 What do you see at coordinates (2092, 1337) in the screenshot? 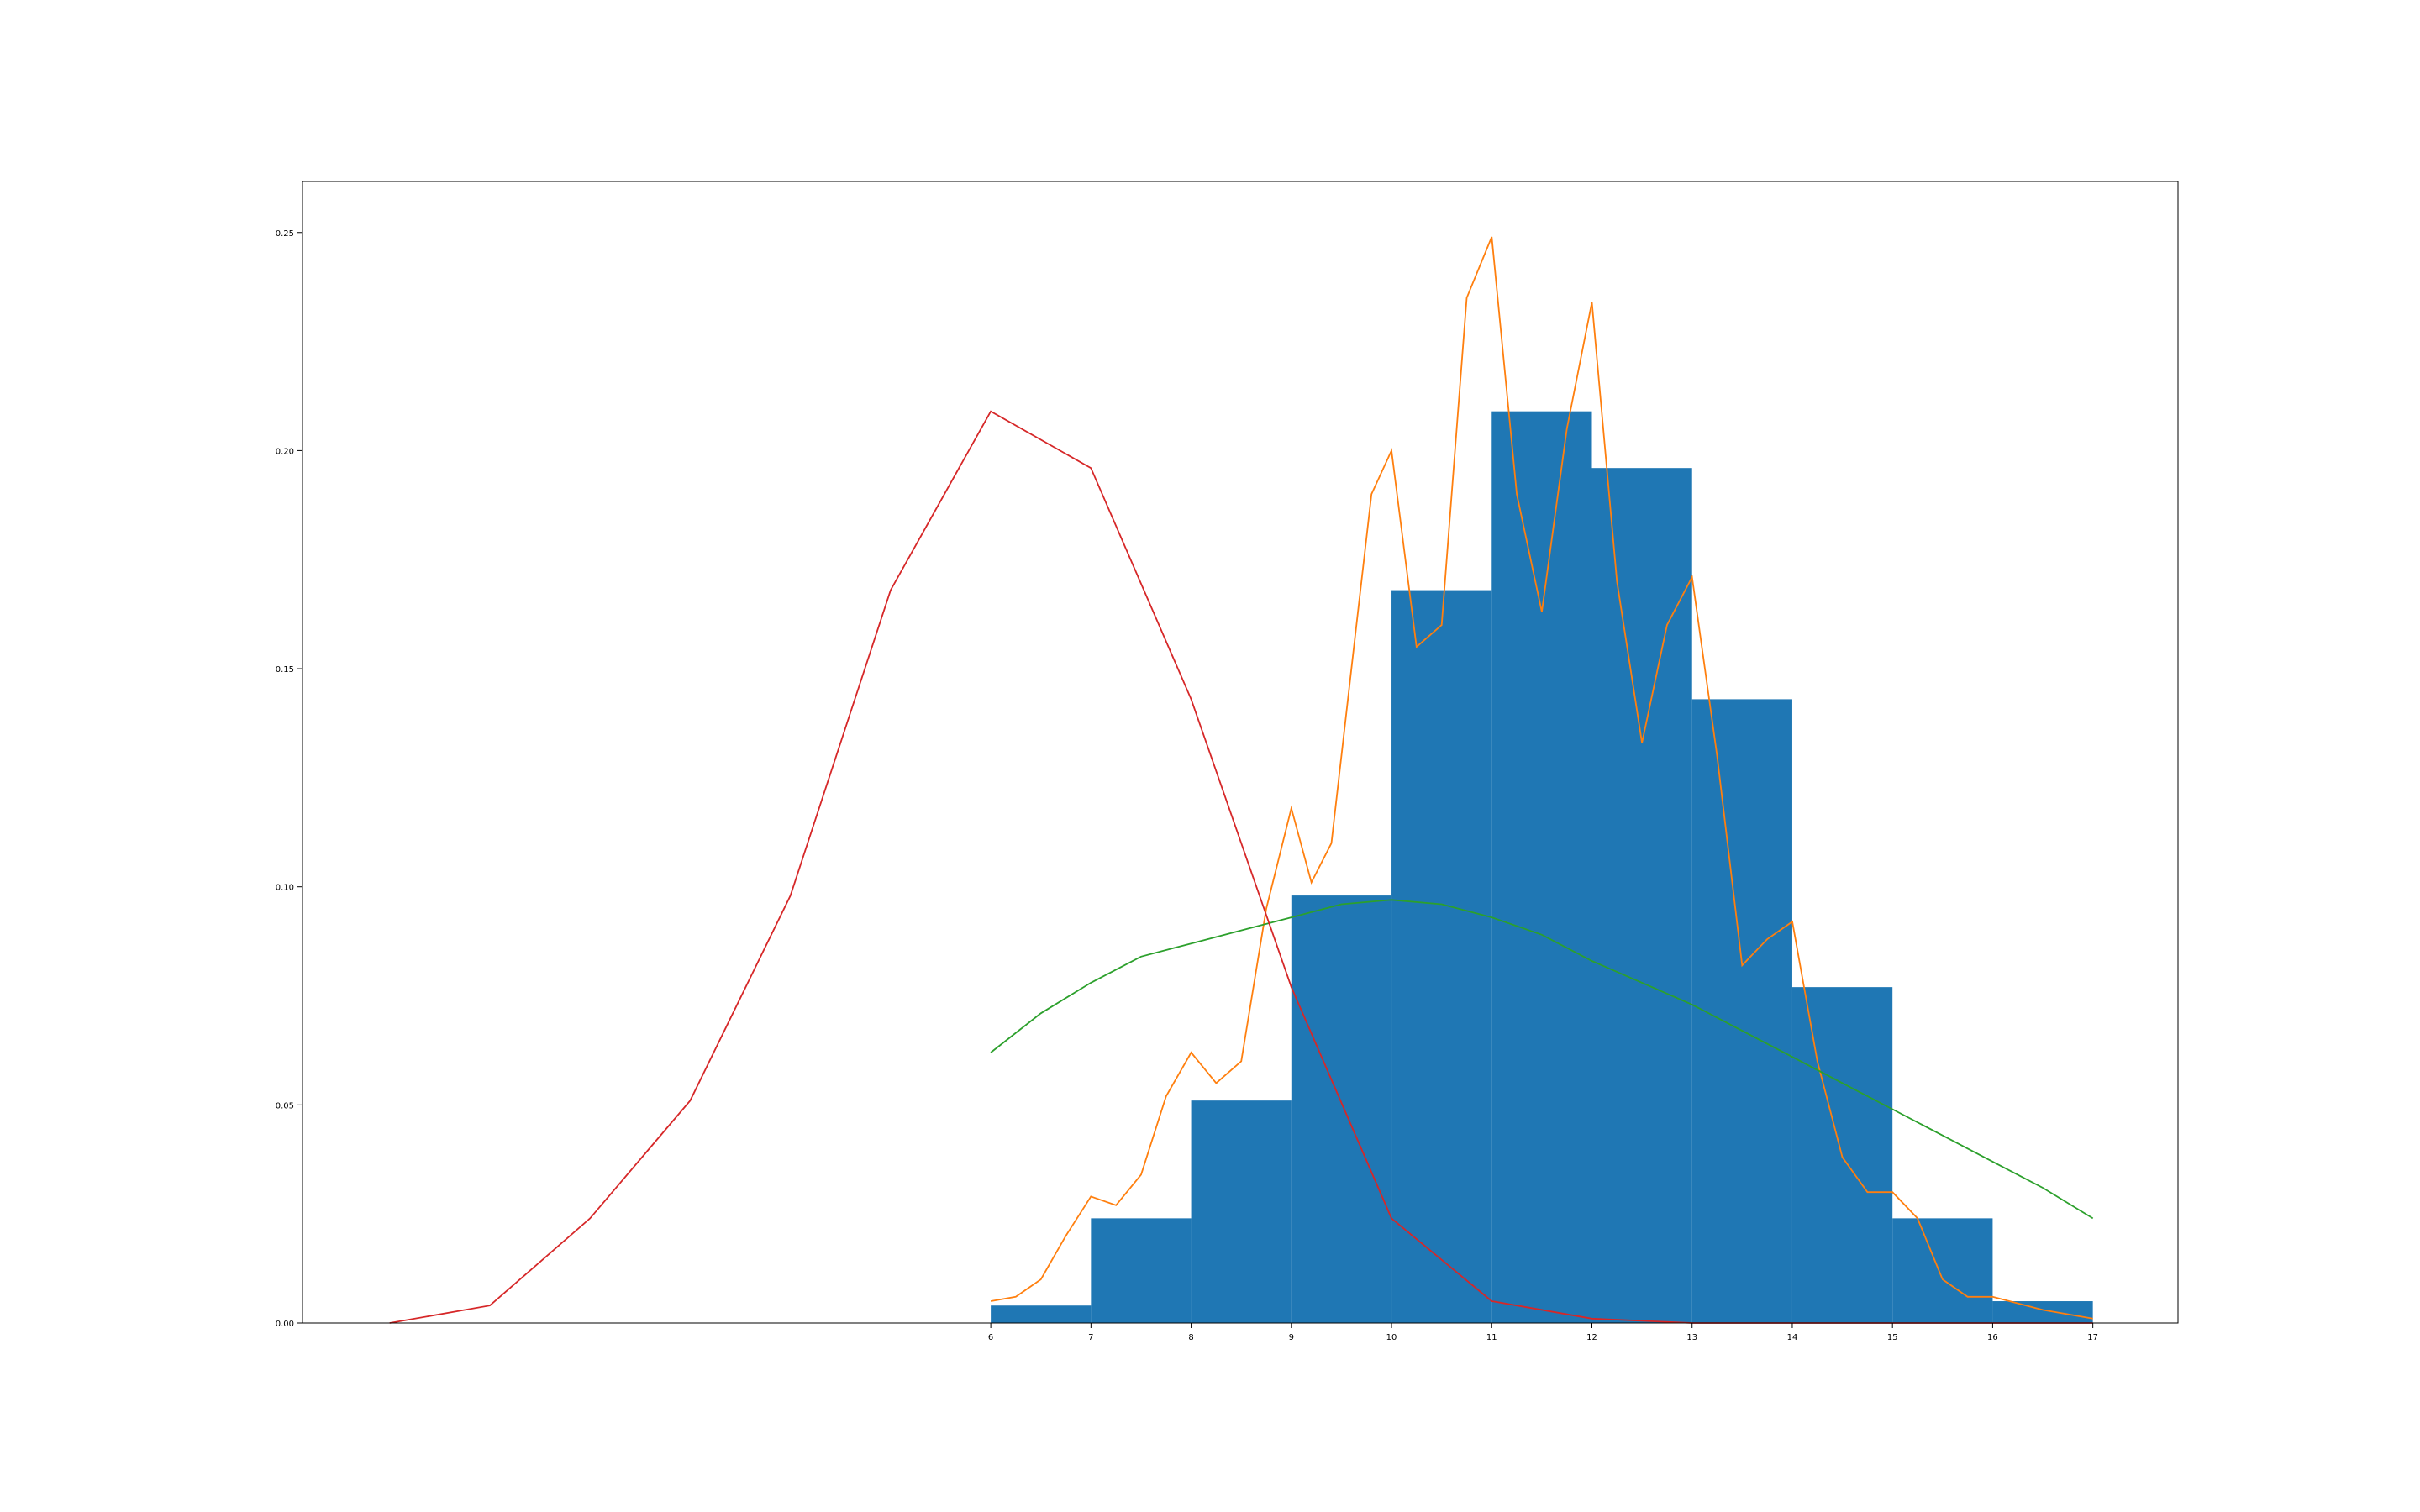
I see `x-tick-label: 17` at bounding box center [2092, 1337].